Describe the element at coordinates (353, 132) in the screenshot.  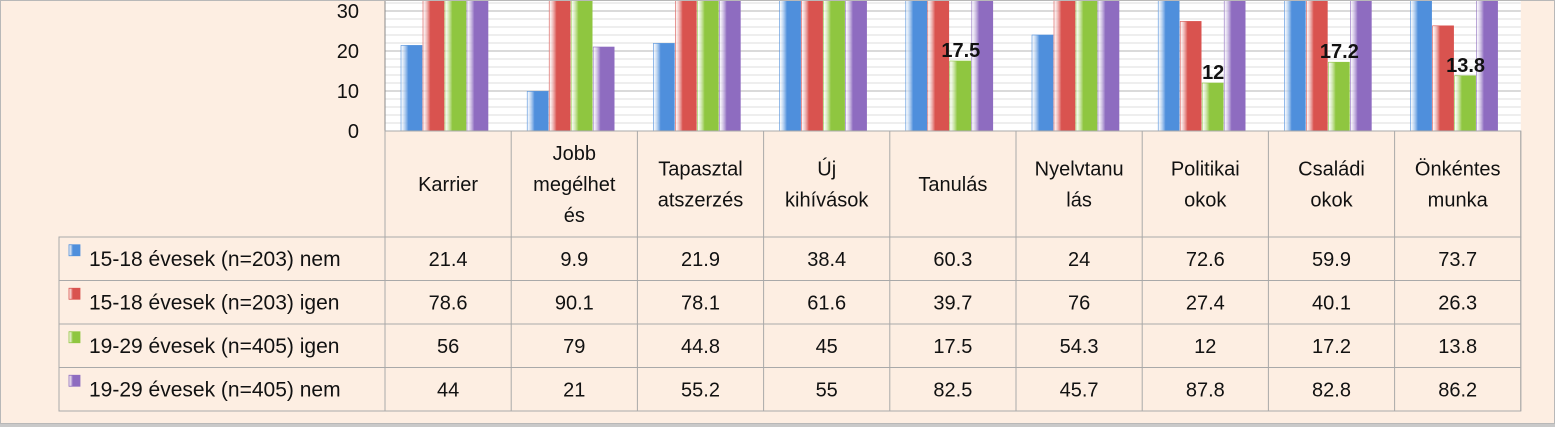
I see `y-tick-label: 0` at that location.